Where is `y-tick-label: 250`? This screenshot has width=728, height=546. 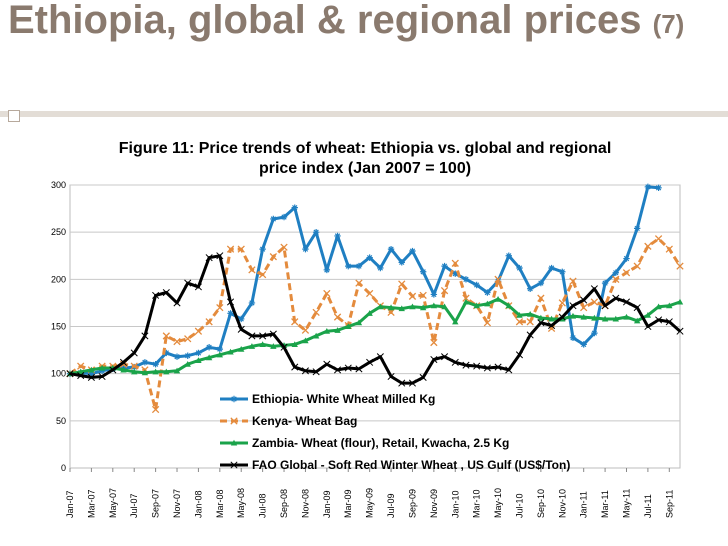 y-tick-label: 250 is located at coordinates (58, 232).